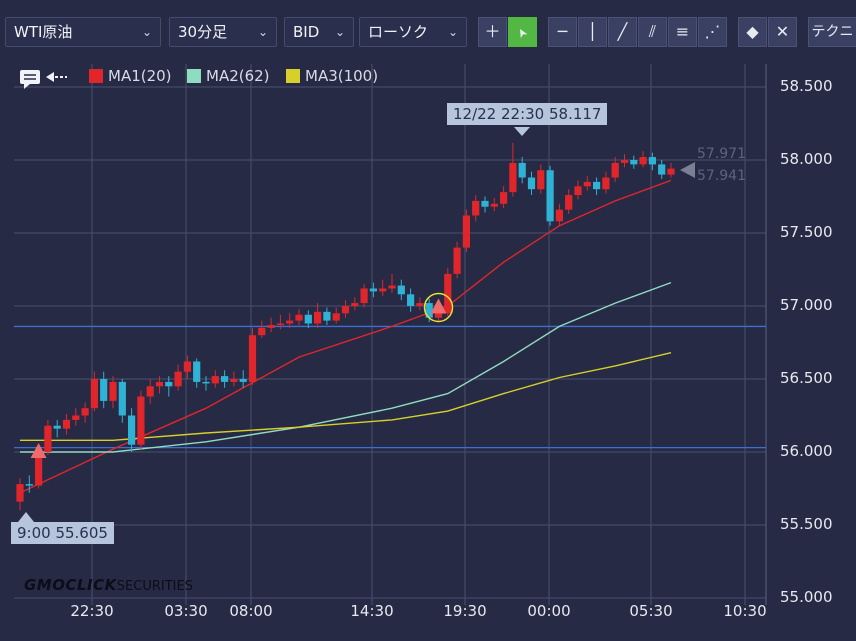  I want to click on fibonacci-fan-button: ⋰, so click(712, 32).